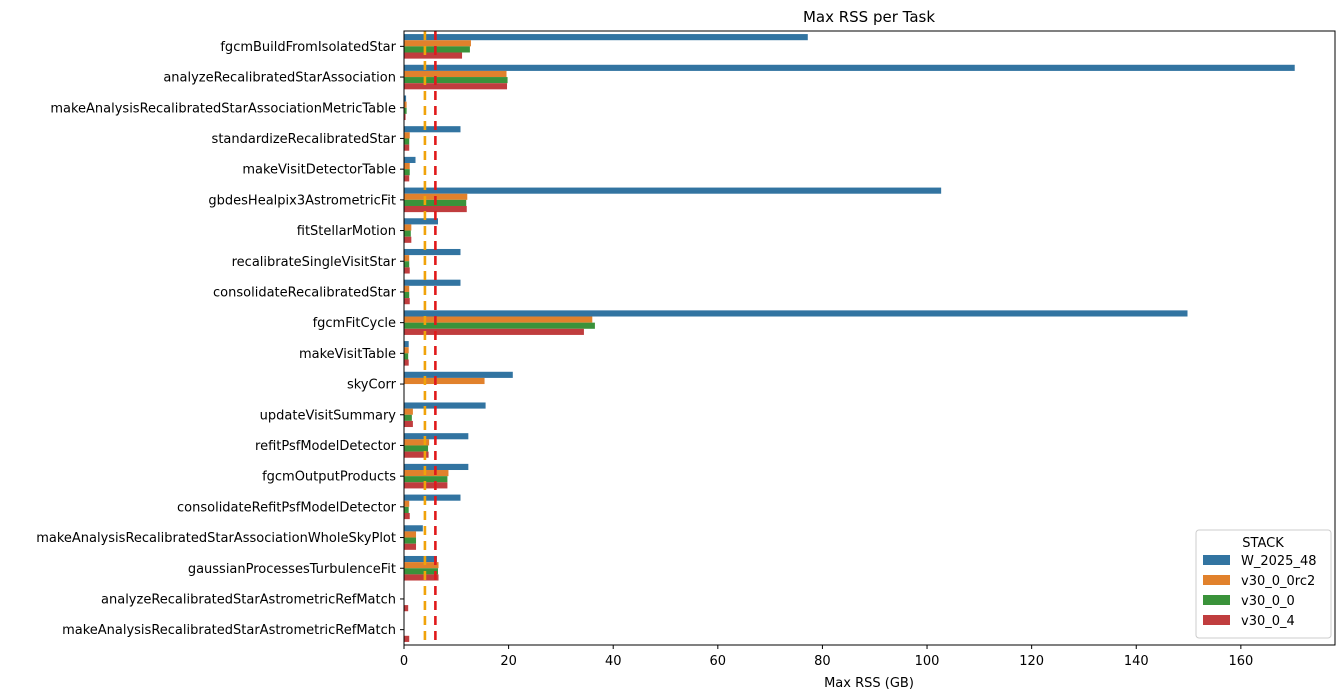  I want to click on y-tick-label: fgcmFitCycle, so click(354, 323).